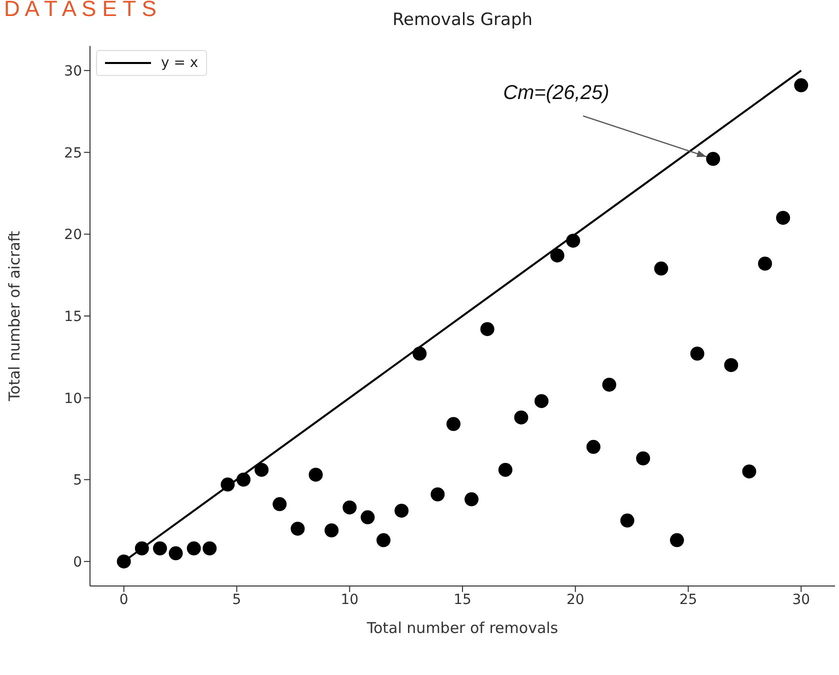 This screenshot has height=675, width=839. What do you see at coordinates (463, 600) in the screenshot?
I see `x-tick-label: 15` at bounding box center [463, 600].